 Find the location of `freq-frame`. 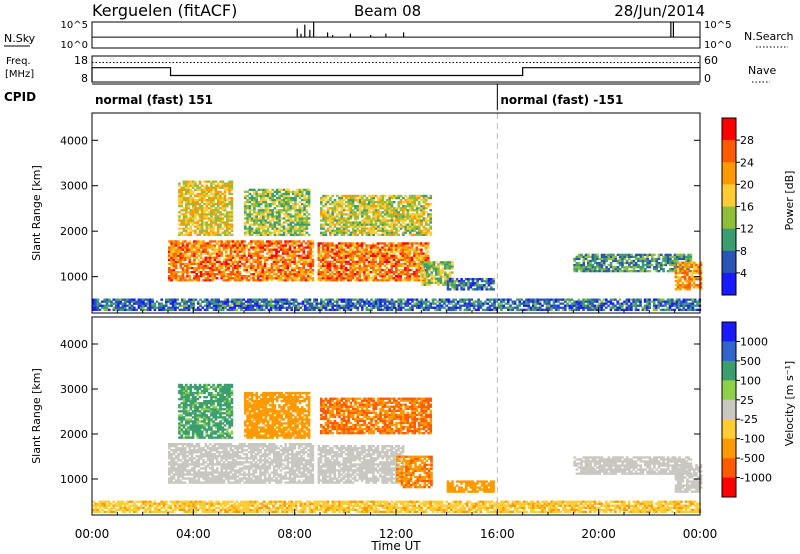

freq-frame is located at coordinates (396, 69).